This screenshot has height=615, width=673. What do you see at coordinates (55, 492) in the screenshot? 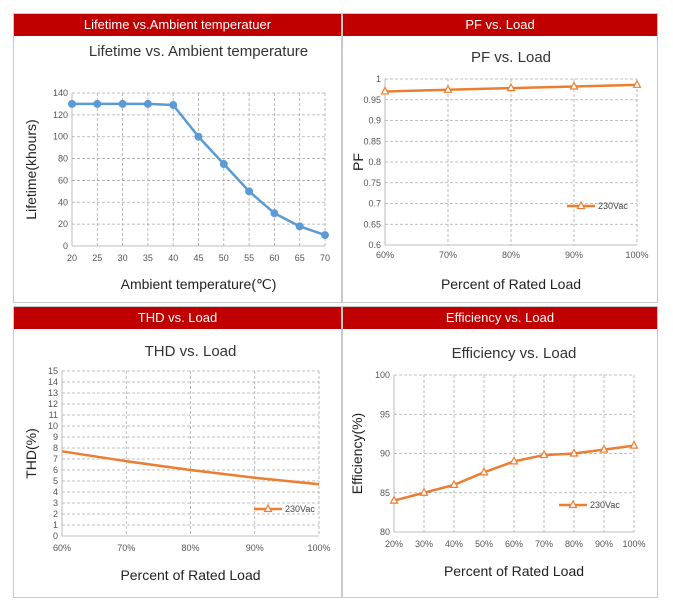
I see `y-tick-label: 4` at bounding box center [55, 492].